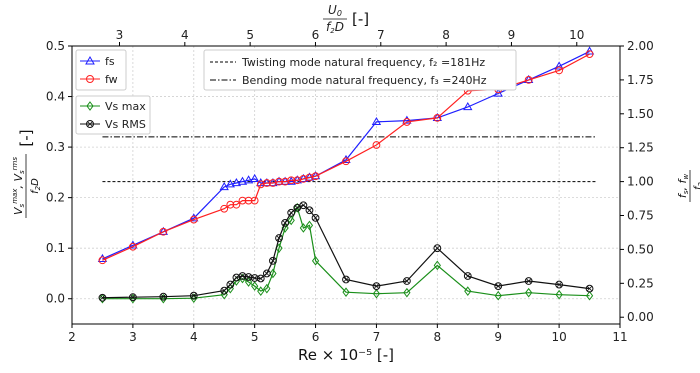 This screenshot has width=700, height=373. Describe the element at coordinates (640, 283) in the screenshot. I see `right-tick-label: 0.25` at that location.